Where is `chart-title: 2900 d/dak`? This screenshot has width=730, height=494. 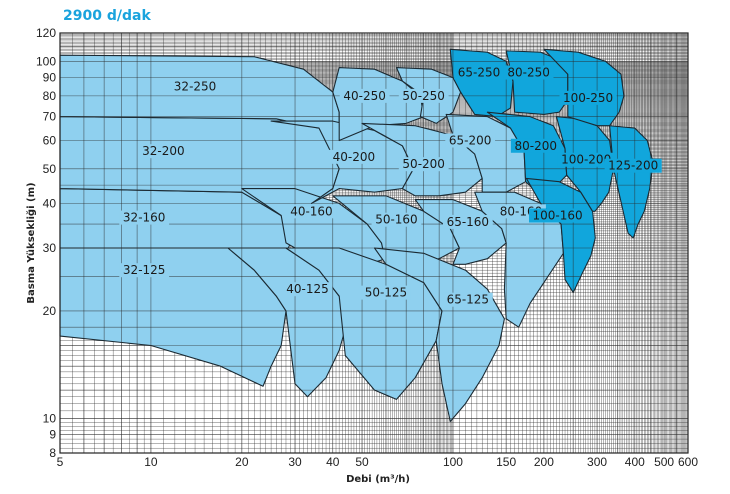 chart-title: 2900 d/dak is located at coordinates (107, 16).